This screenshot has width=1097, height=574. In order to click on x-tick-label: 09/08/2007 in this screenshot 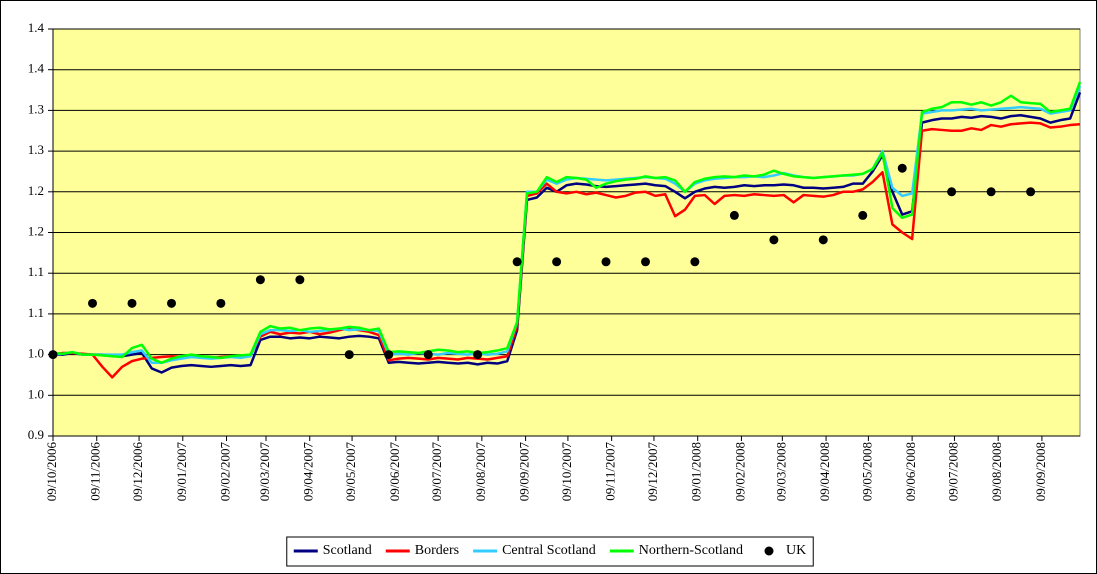, I will do `click(480, 472)`.